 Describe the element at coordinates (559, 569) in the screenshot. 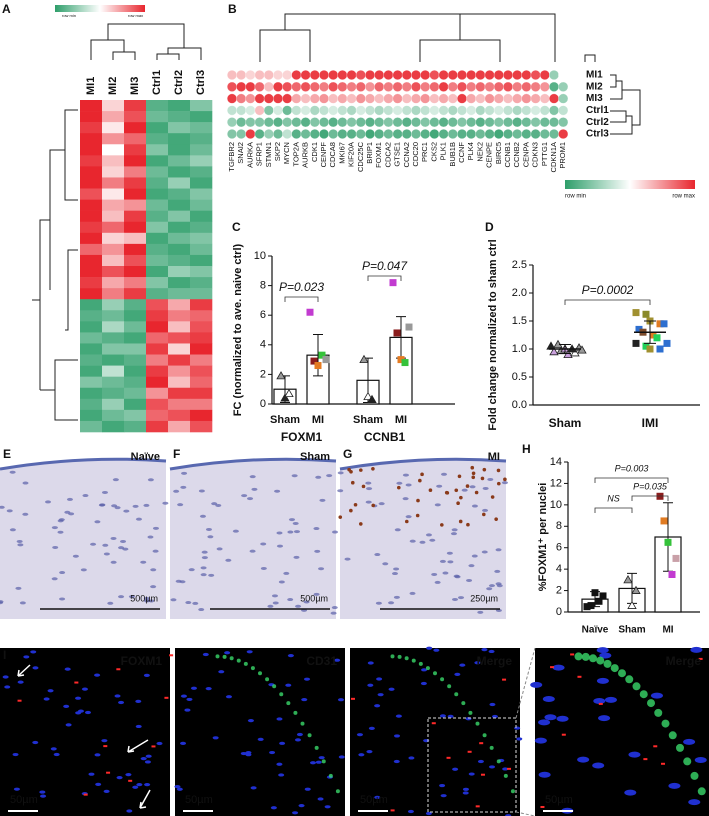

I see `y-tick-label: 4` at that location.